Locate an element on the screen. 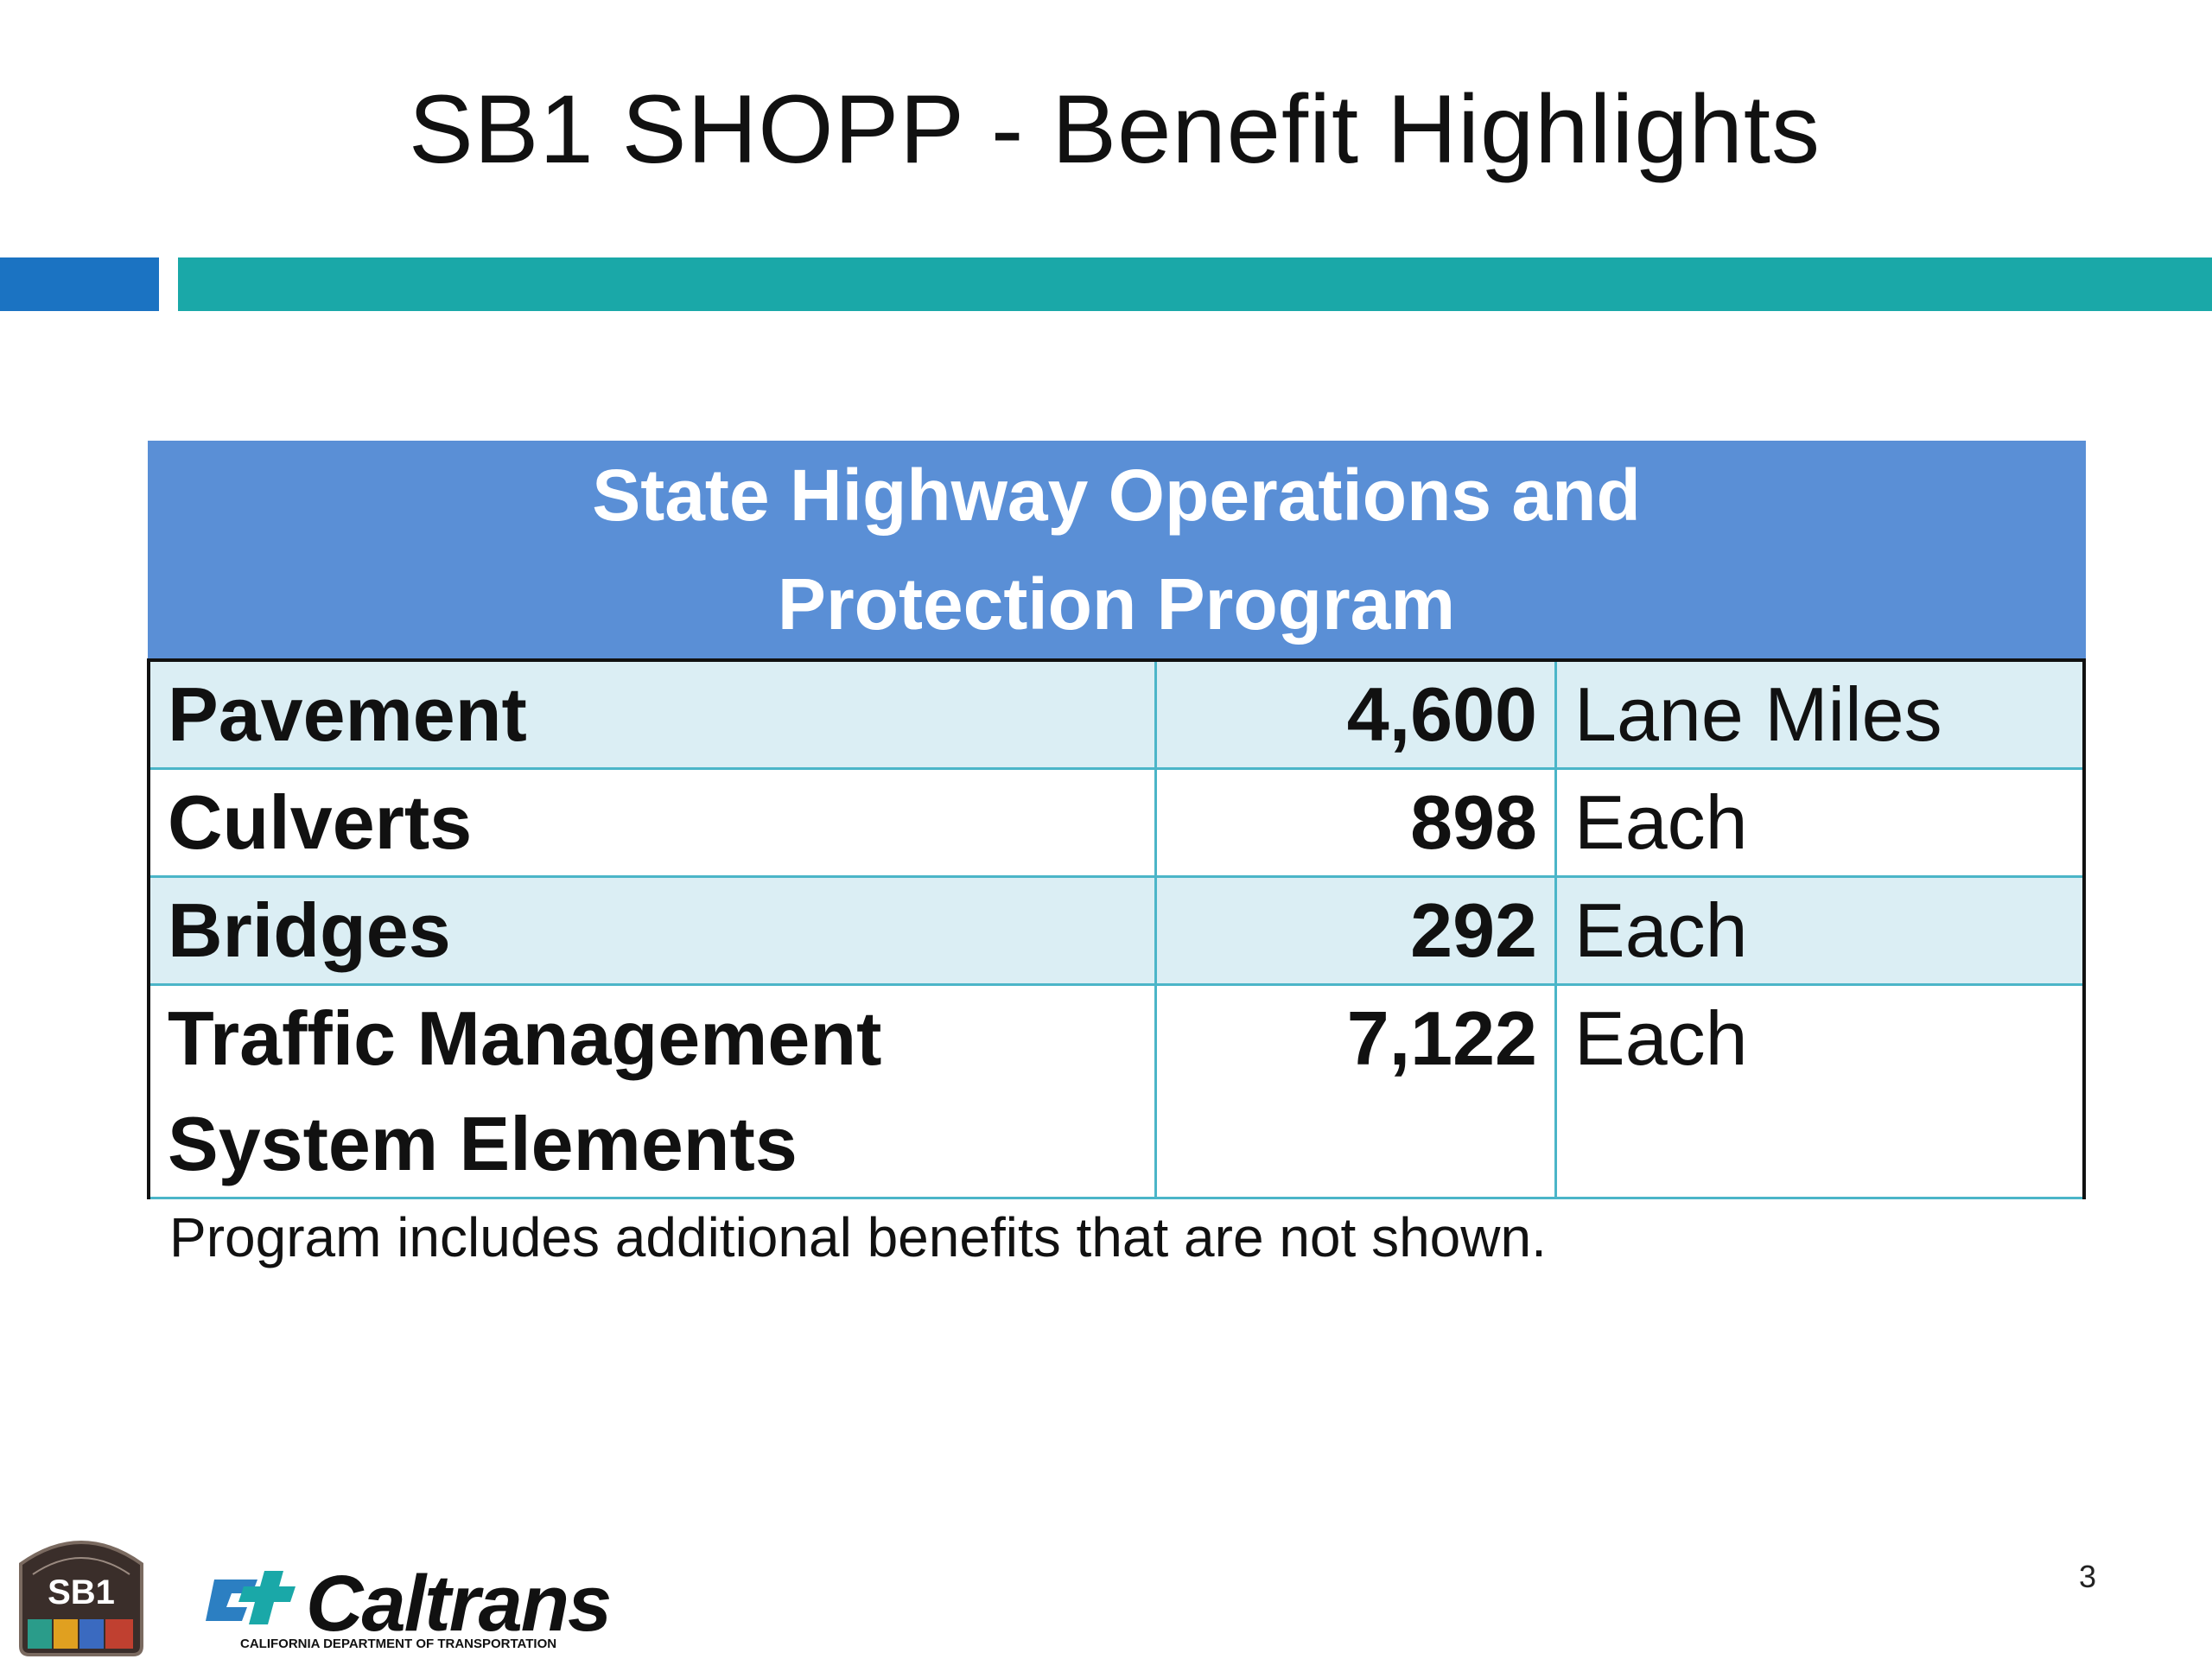  table-row-pavement: Pavement 4,600 Lane Miles is located at coordinates (1116, 714).